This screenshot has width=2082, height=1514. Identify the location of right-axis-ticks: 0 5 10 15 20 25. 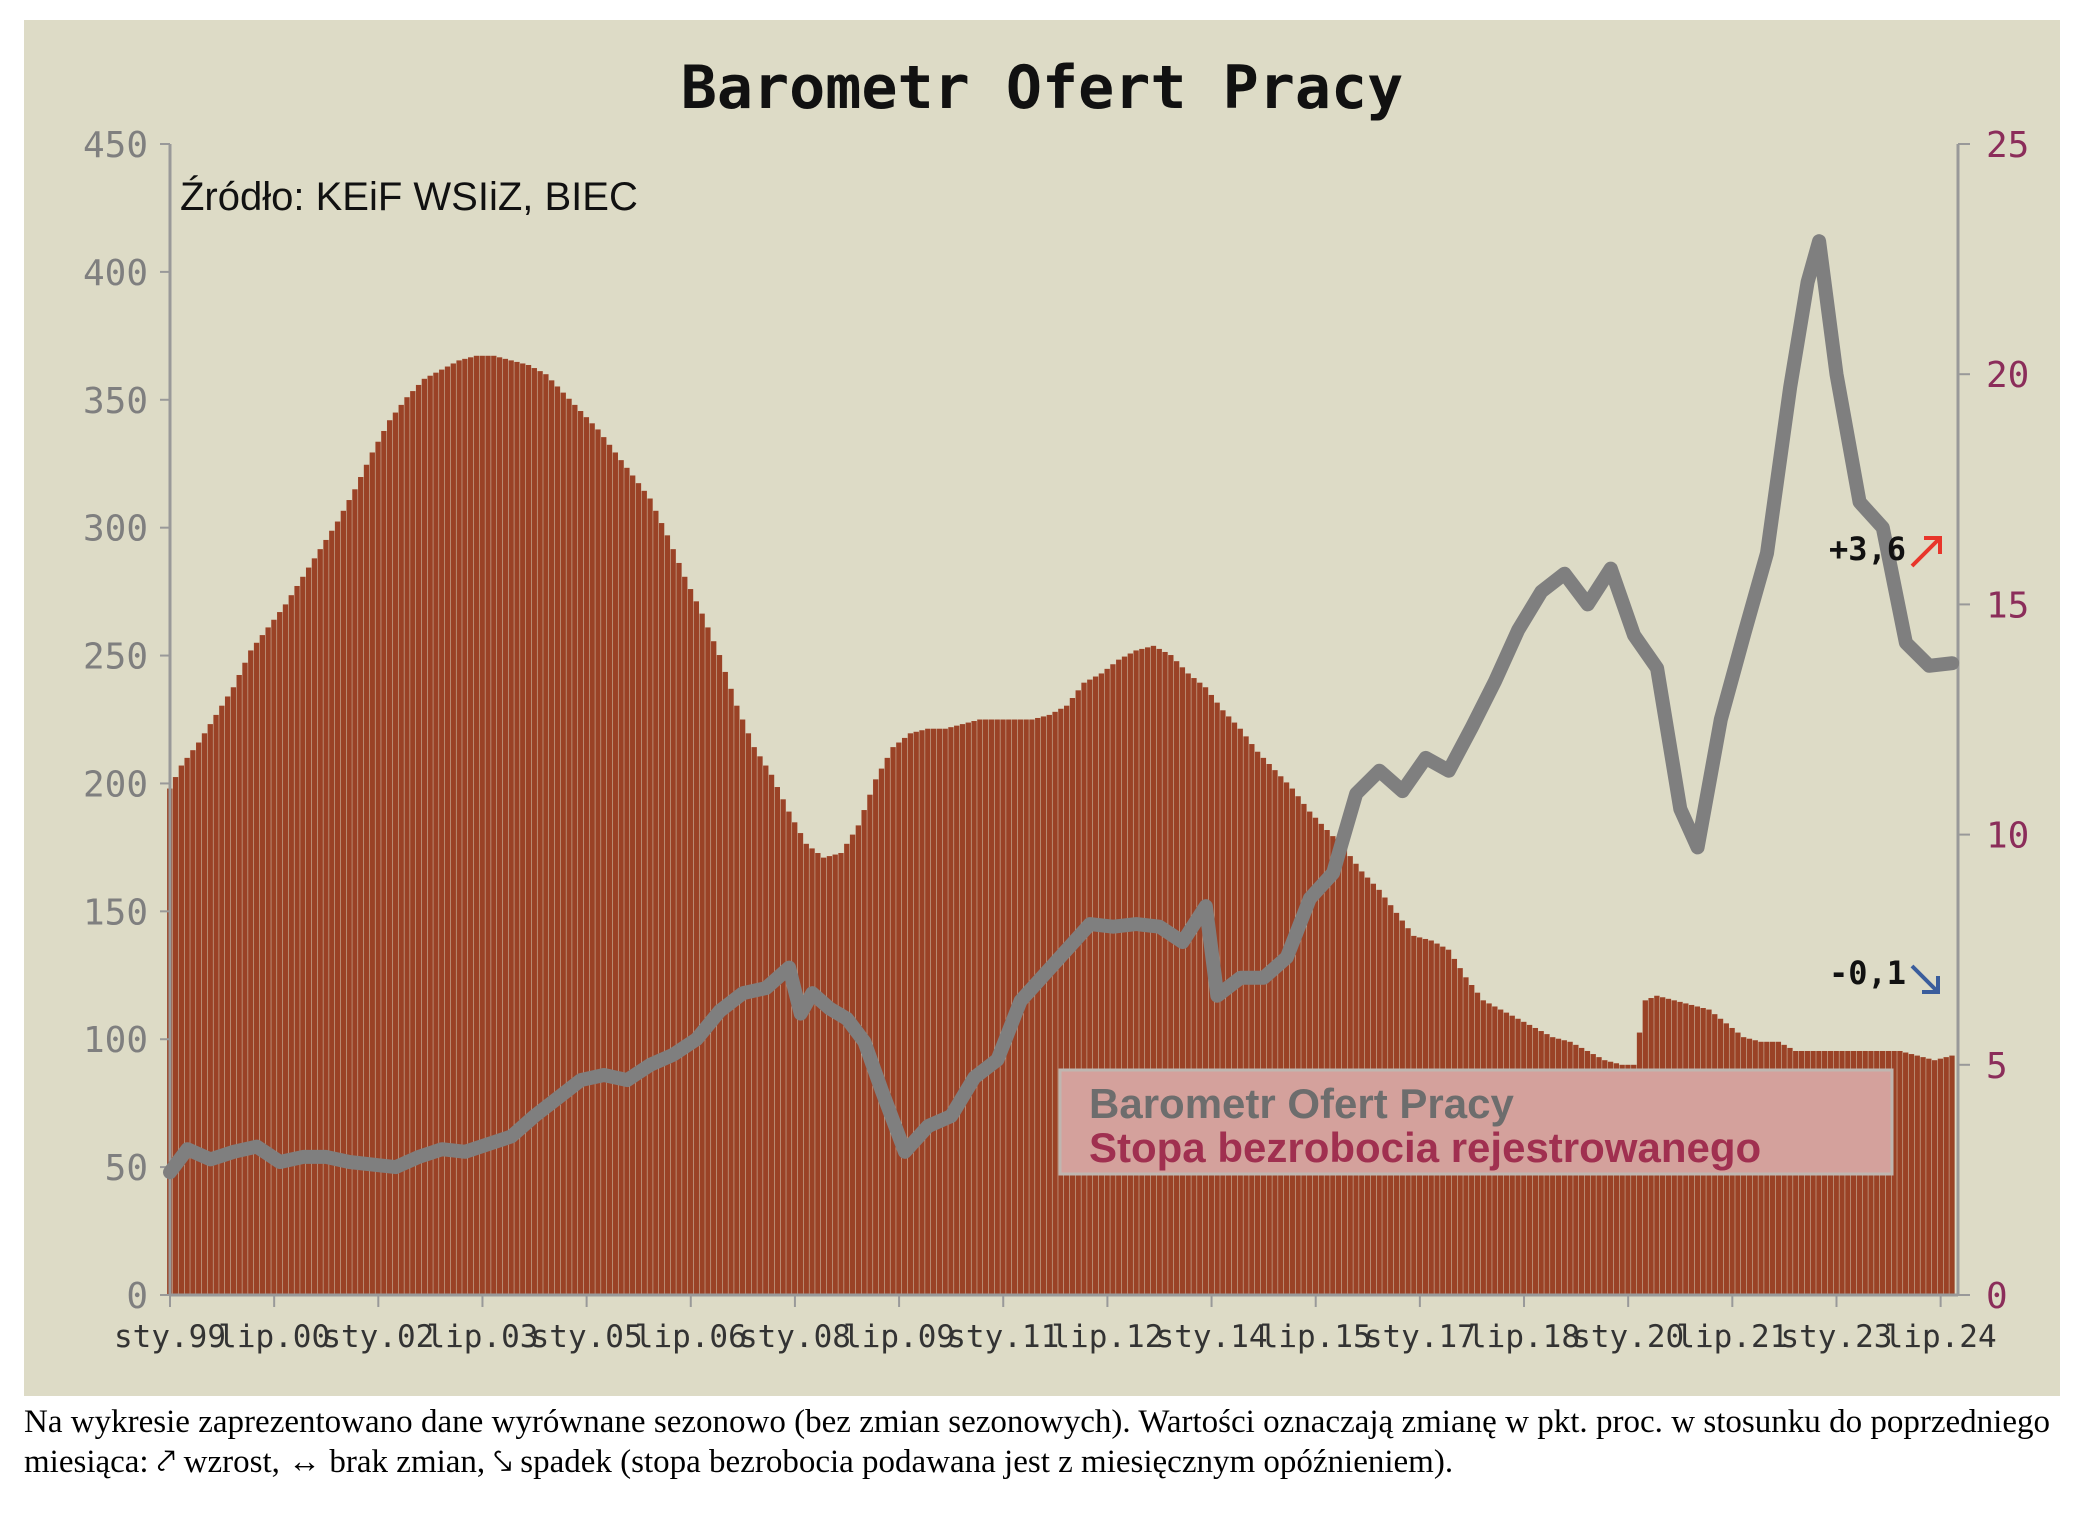
(1993, 721).